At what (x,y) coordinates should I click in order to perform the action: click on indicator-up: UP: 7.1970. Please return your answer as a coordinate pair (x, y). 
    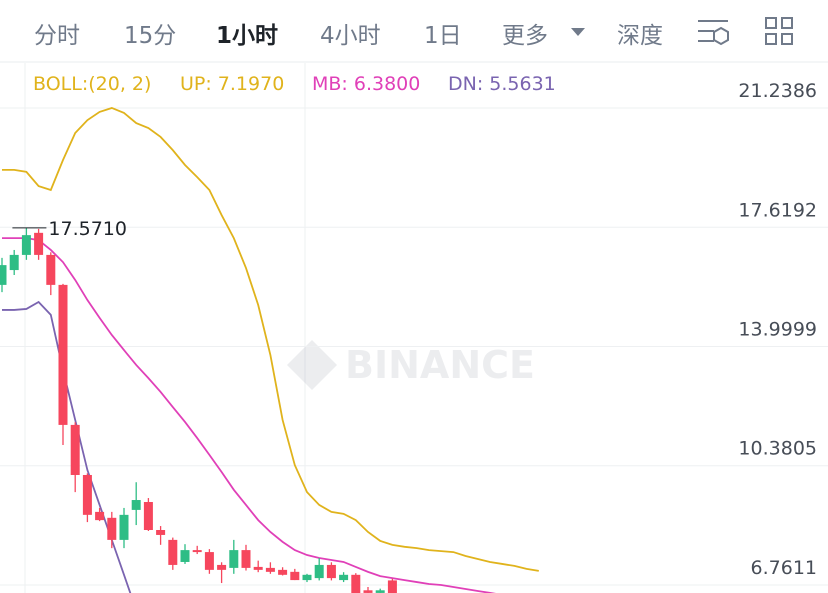
    Looking at the image, I should click on (232, 84).